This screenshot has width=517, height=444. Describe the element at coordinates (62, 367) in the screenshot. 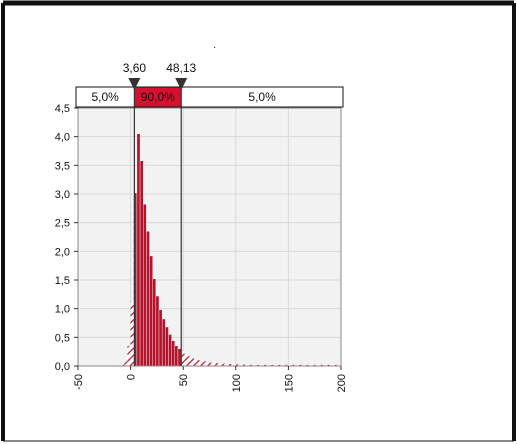

I see `y-tick-label: 0,0` at that location.